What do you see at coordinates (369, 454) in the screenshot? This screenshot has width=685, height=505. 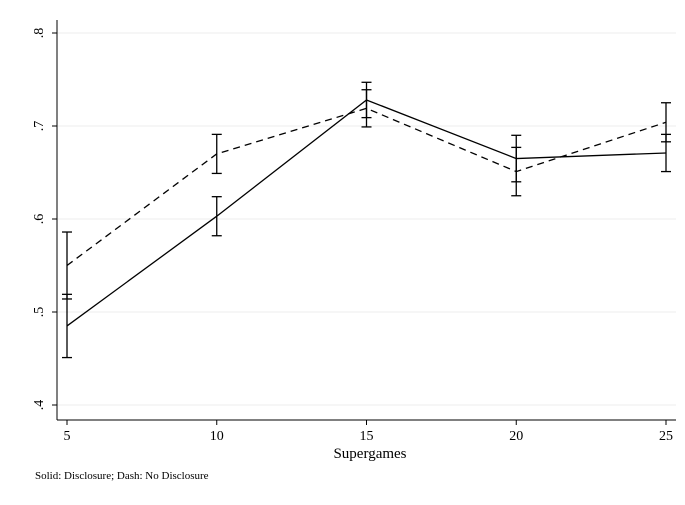 I see `x-axis-label: Supergames` at bounding box center [369, 454].